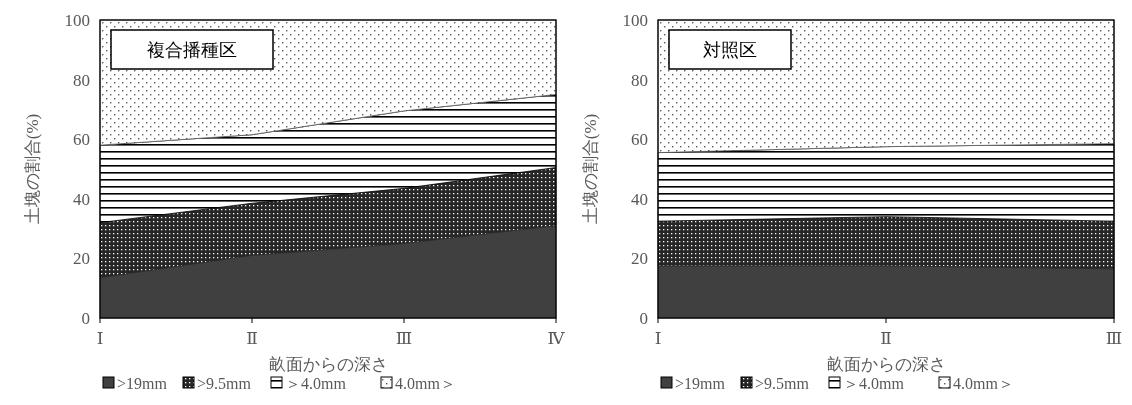  I want to click on title-box: 複合播種区, so click(192, 49).